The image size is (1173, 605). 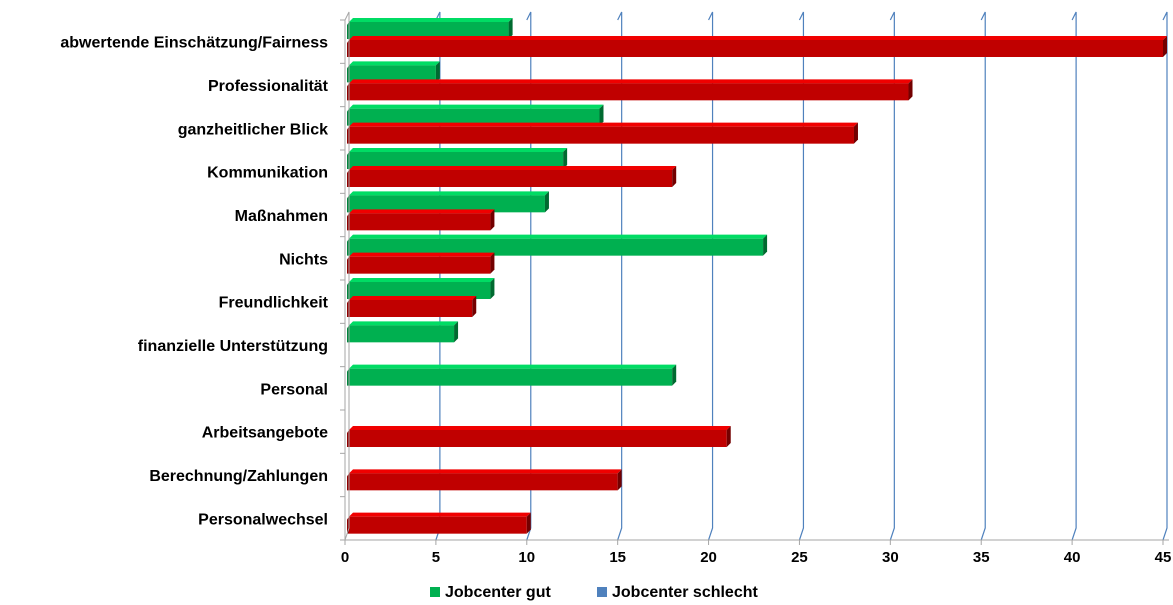 What do you see at coordinates (194, 43) in the screenshot?
I see `category-label: abwertende Einschätzung/Fairness` at bounding box center [194, 43].